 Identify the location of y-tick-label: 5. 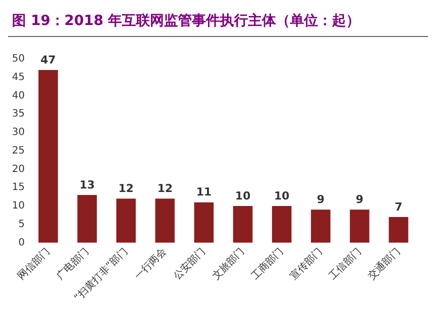
(21, 224).